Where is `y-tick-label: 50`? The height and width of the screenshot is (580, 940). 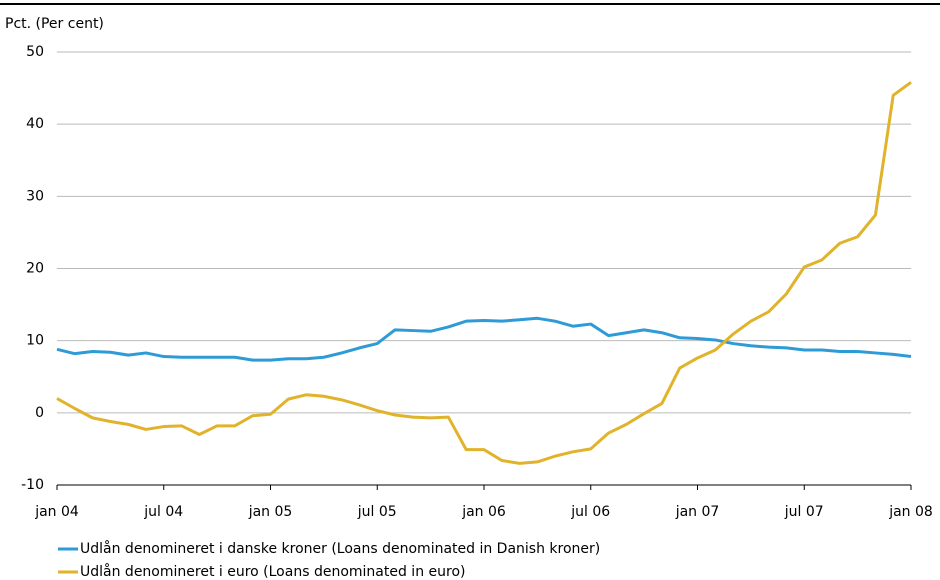 y-tick-label: 50 is located at coordinates (35, 52).